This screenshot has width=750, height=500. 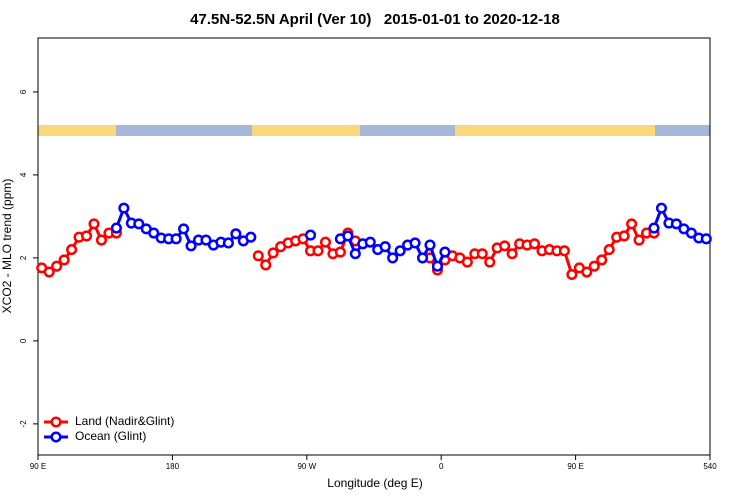 What do you see at coordinates (110, 436) in the screenshot?
I see `legend-label: Ocean (Glint)` at bounding box center [110, 436].